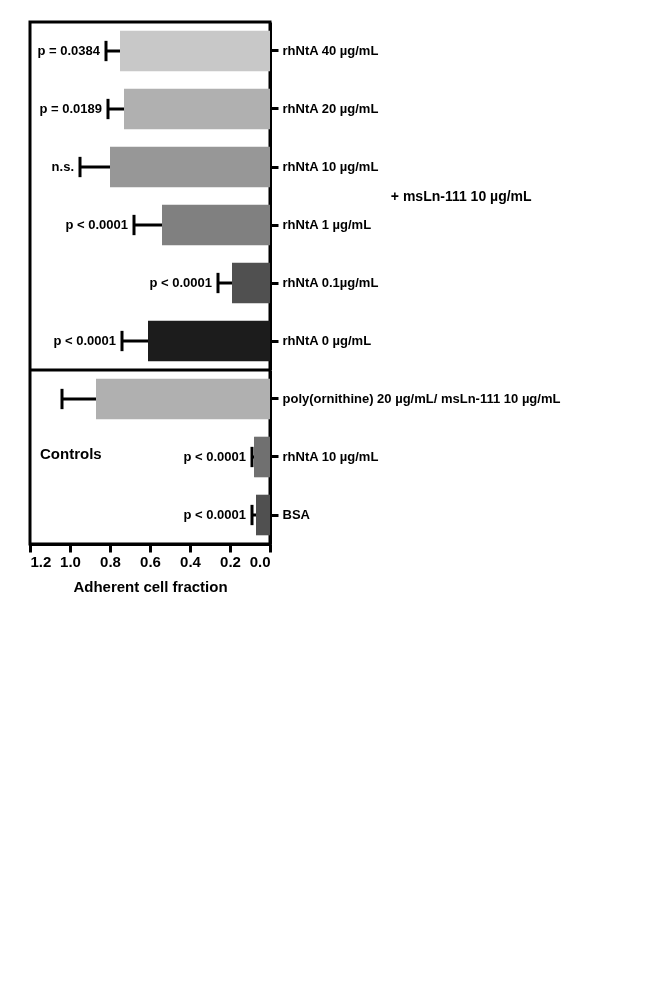 This screenshot has height=1005, width=655. What do you see at coordinates (461, 195) in the screenshot?
I see `y-axis-title: + msLn-111 10 µg/mL` at bounding box center [461, 195].